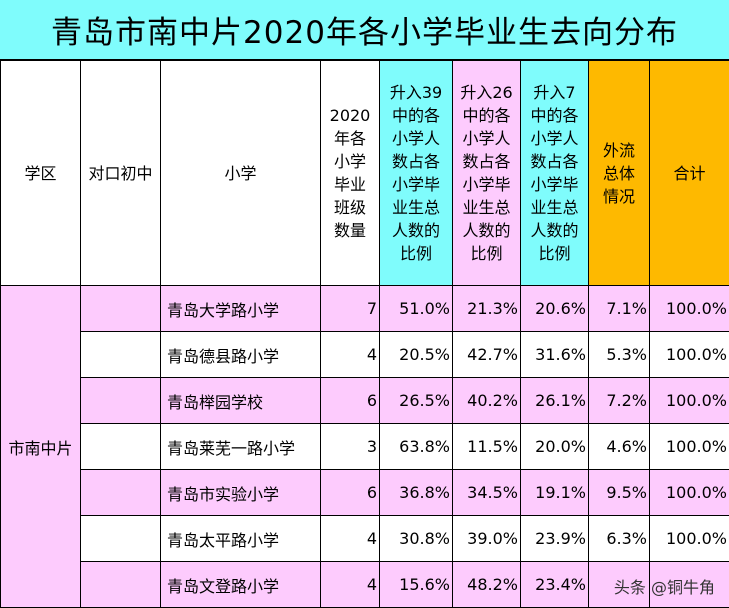 The height and width of the screenshot is (608, 729). What do you see at coordinates (486, 400) in the screenshot?
I see `pct26-cell: 40.2%` at bounding box center [486, 400].